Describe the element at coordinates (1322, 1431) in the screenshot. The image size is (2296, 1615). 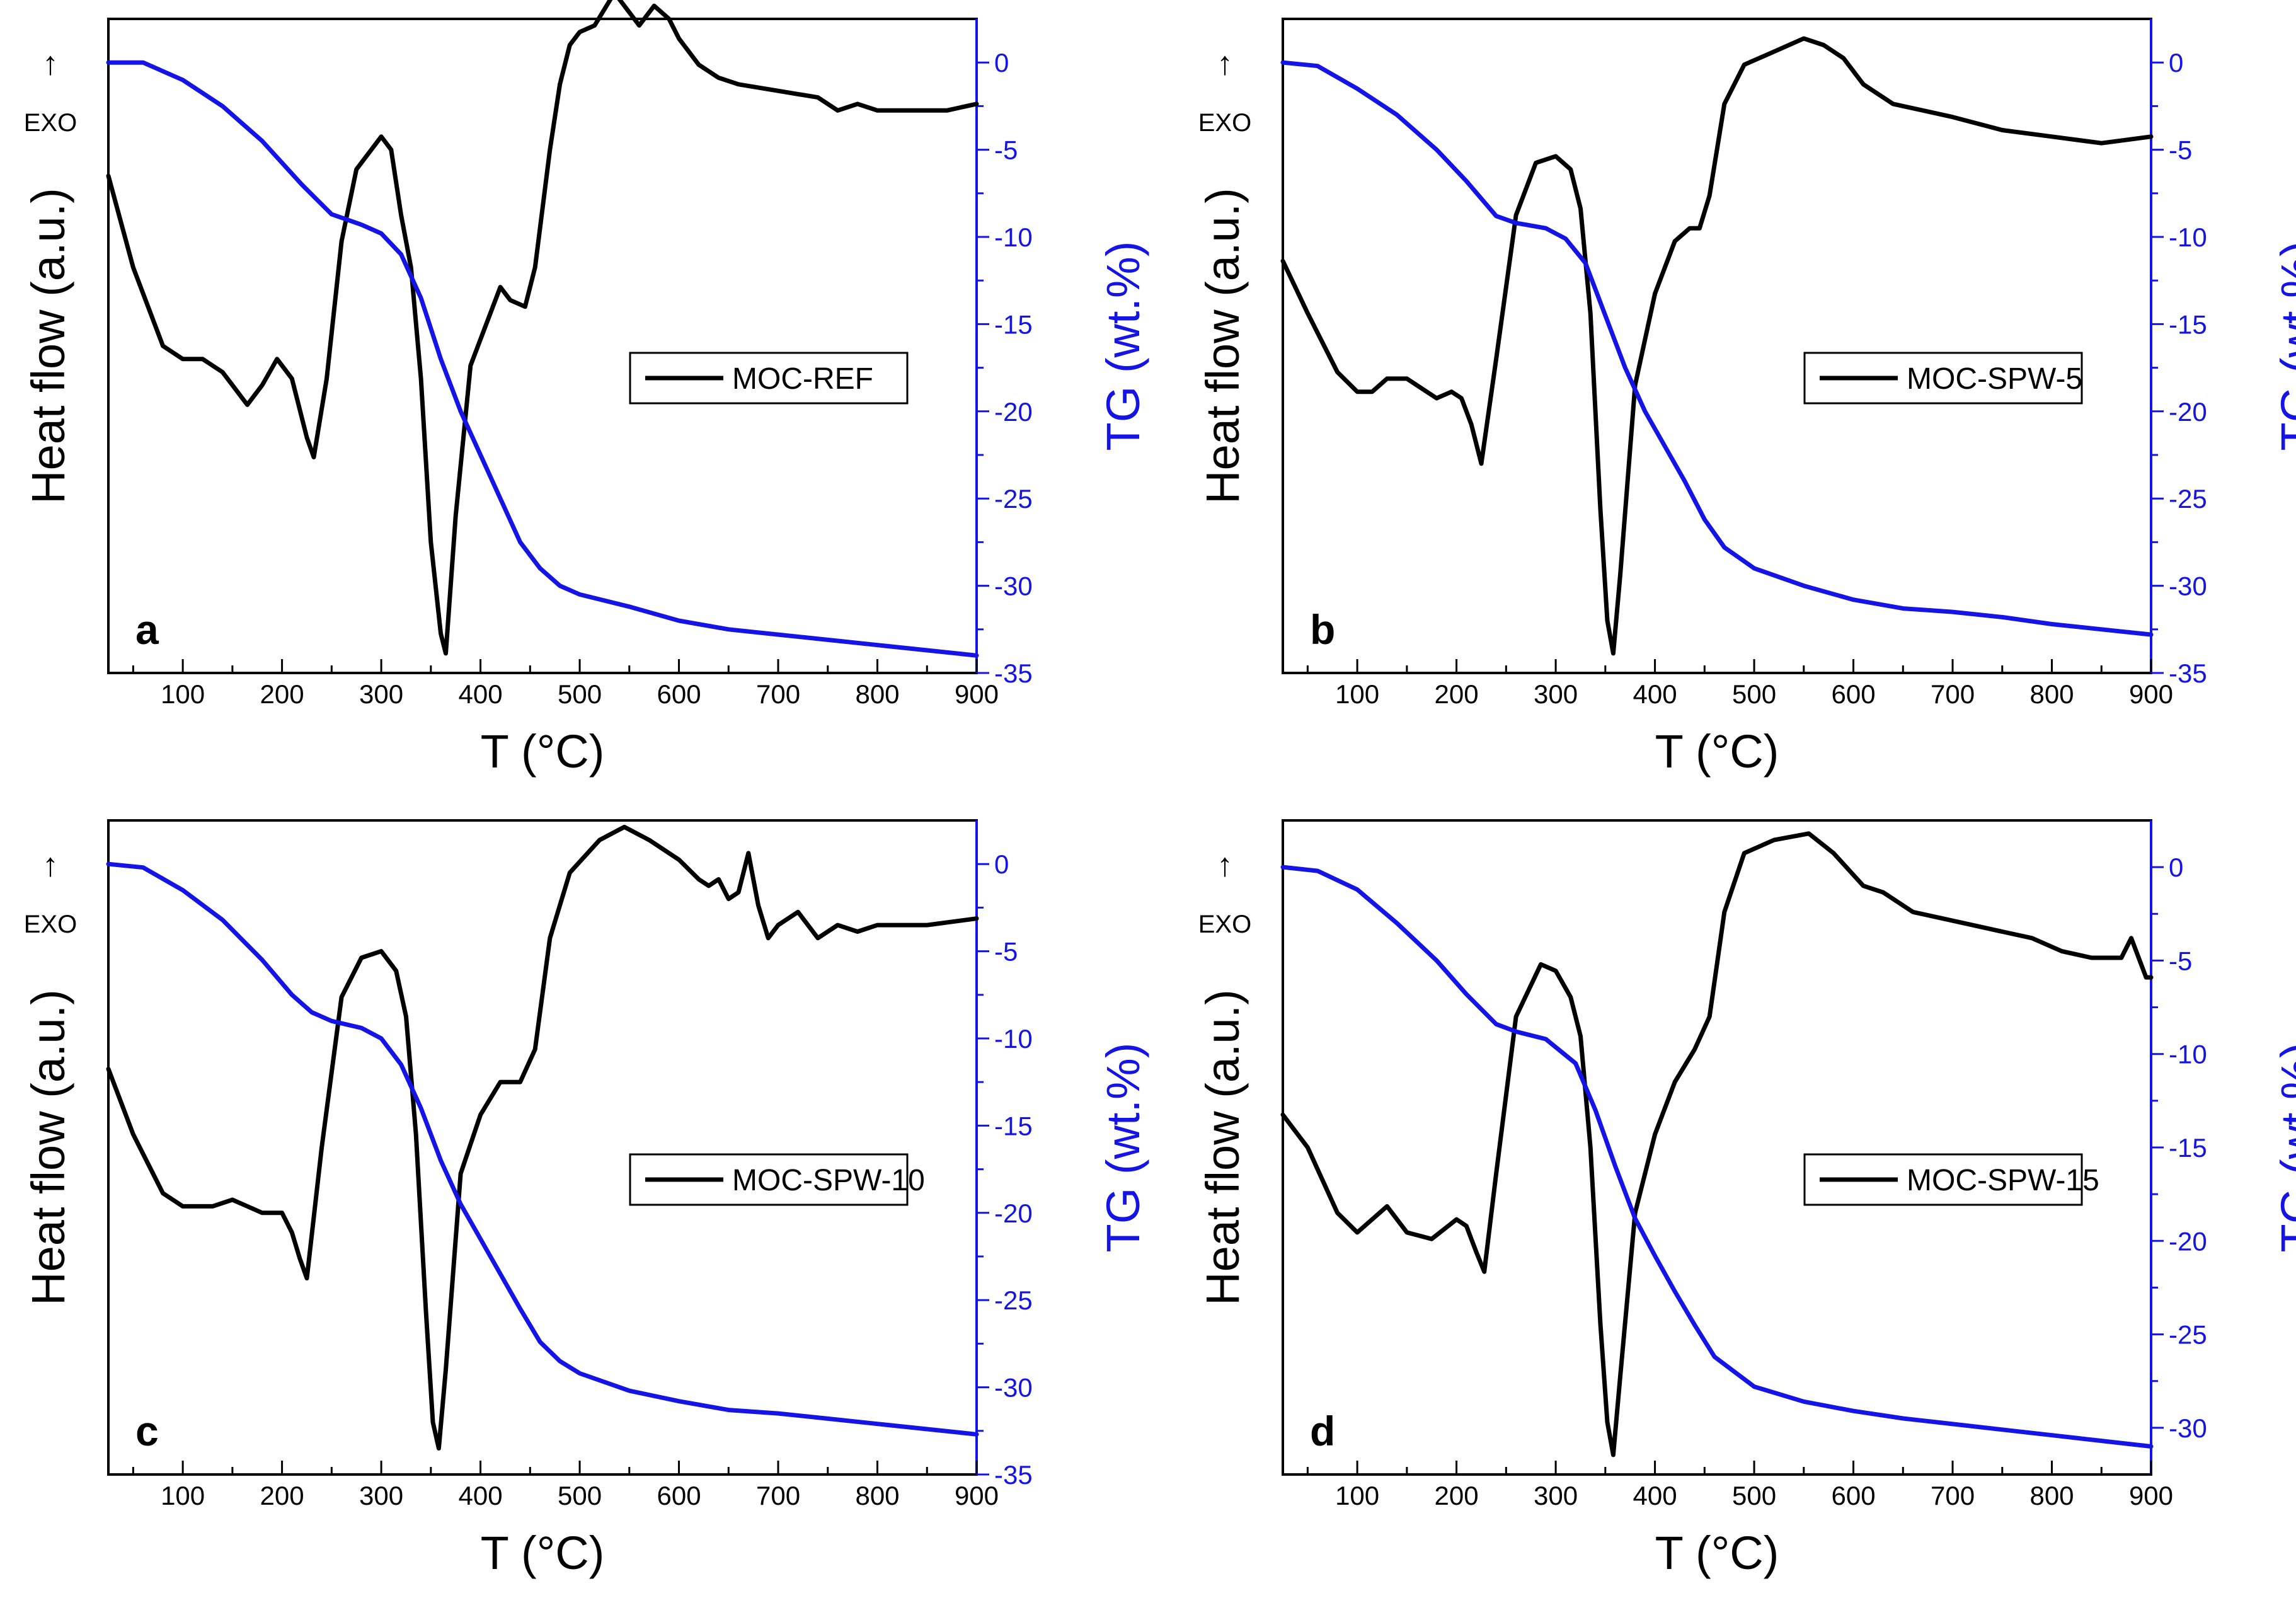
I see `panel-letter: d` at that location.